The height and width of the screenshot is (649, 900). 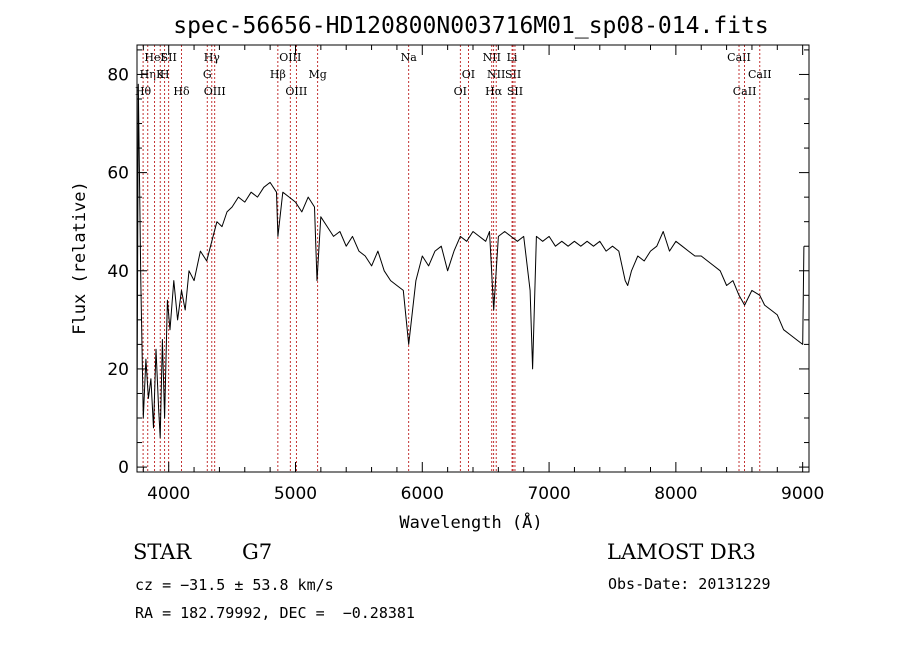 What do you see at coordinates (234, 585) in the screenshot?
I see `redshift-readout: cz = −31.5 ± 53.8 km/s` at bounding box center [234, 585].